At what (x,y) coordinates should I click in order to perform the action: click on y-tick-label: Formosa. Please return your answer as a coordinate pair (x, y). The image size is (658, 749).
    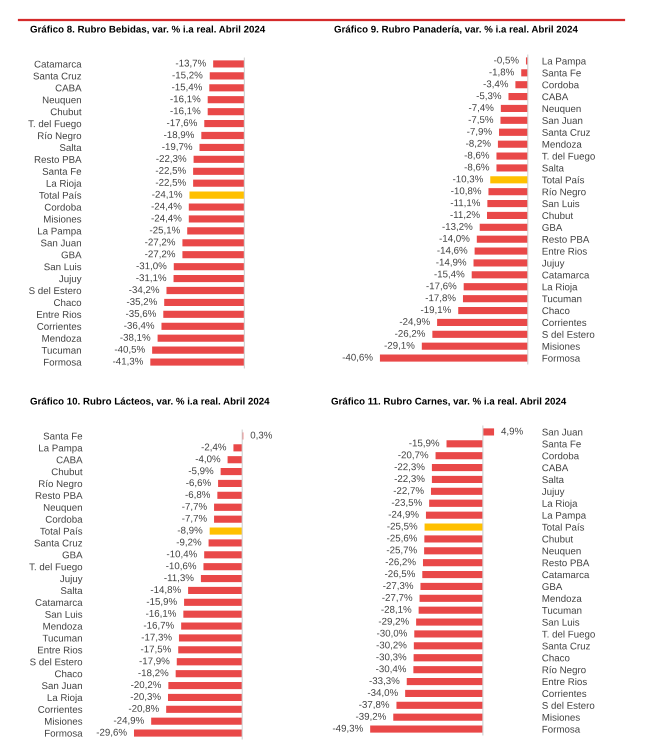
    Looking at the image, I should click on (64, 733).